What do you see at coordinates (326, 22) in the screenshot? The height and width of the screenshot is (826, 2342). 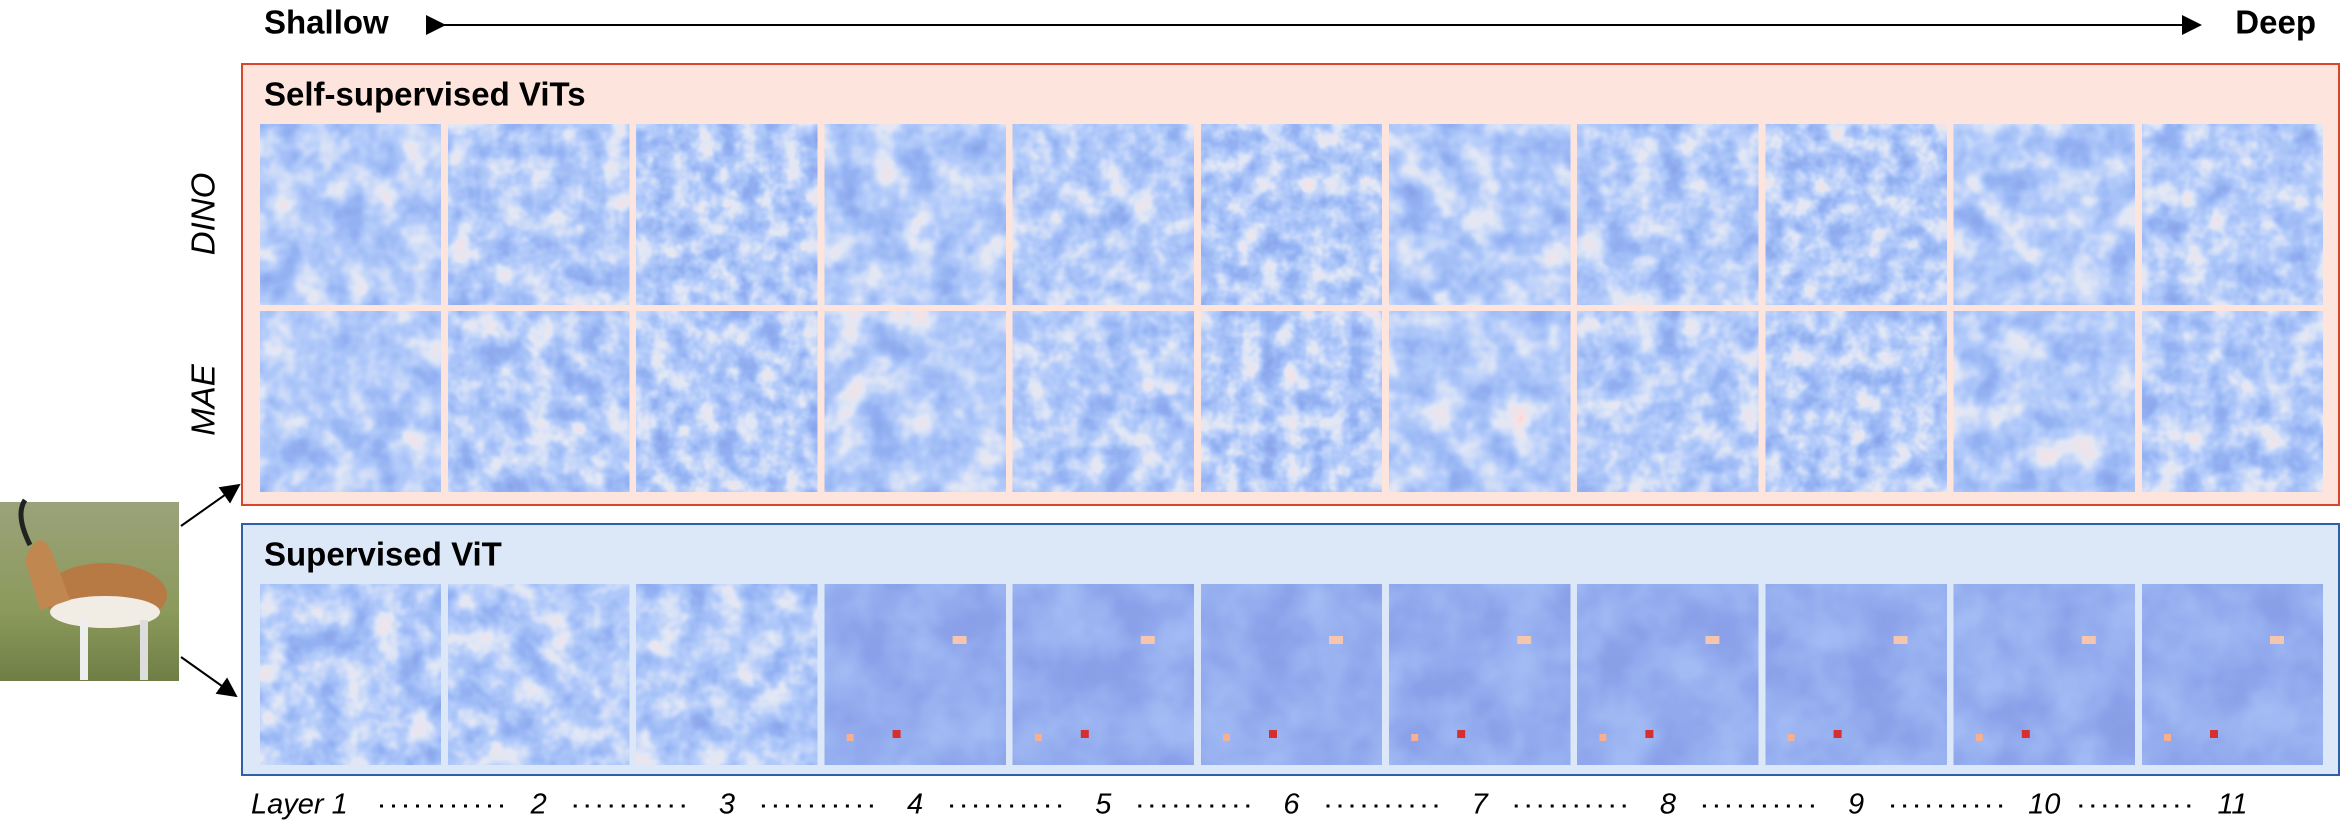 I see `shallow-label: Shallow` at bounding box center [326, 22].